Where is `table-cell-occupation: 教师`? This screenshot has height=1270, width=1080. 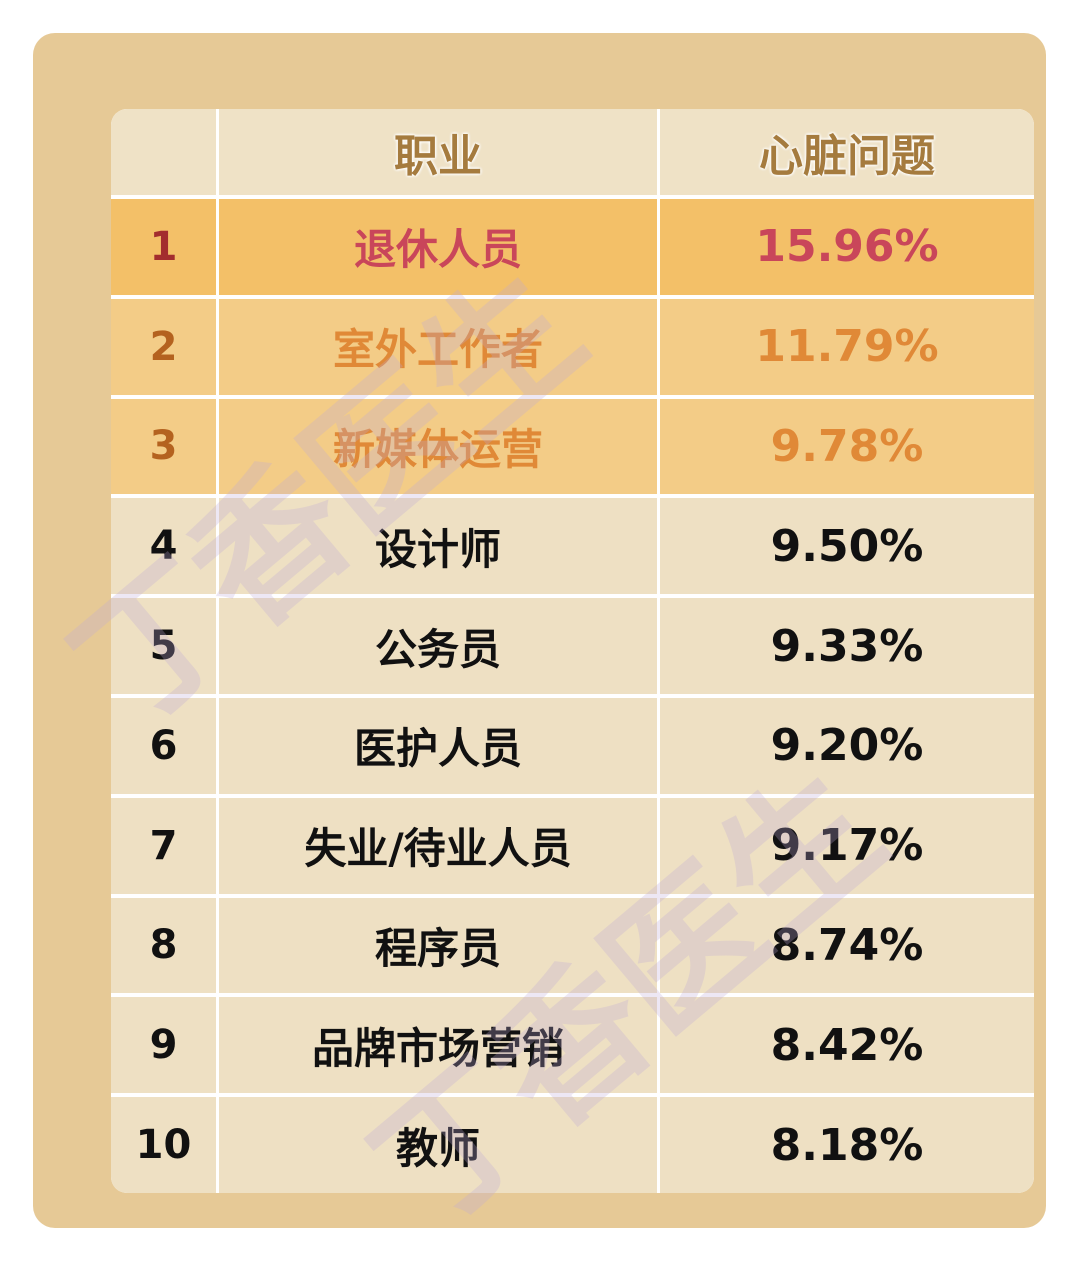
table-cell-occupation: 教师 is located at coordinates (438, 1145).